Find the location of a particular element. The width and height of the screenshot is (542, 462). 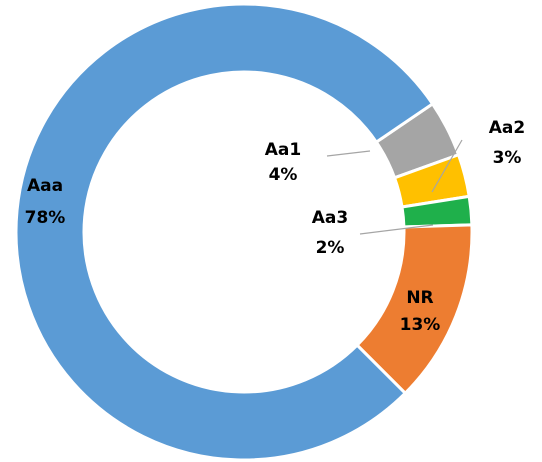

slice-label: Aa3 is located at coordinates (330, 218).